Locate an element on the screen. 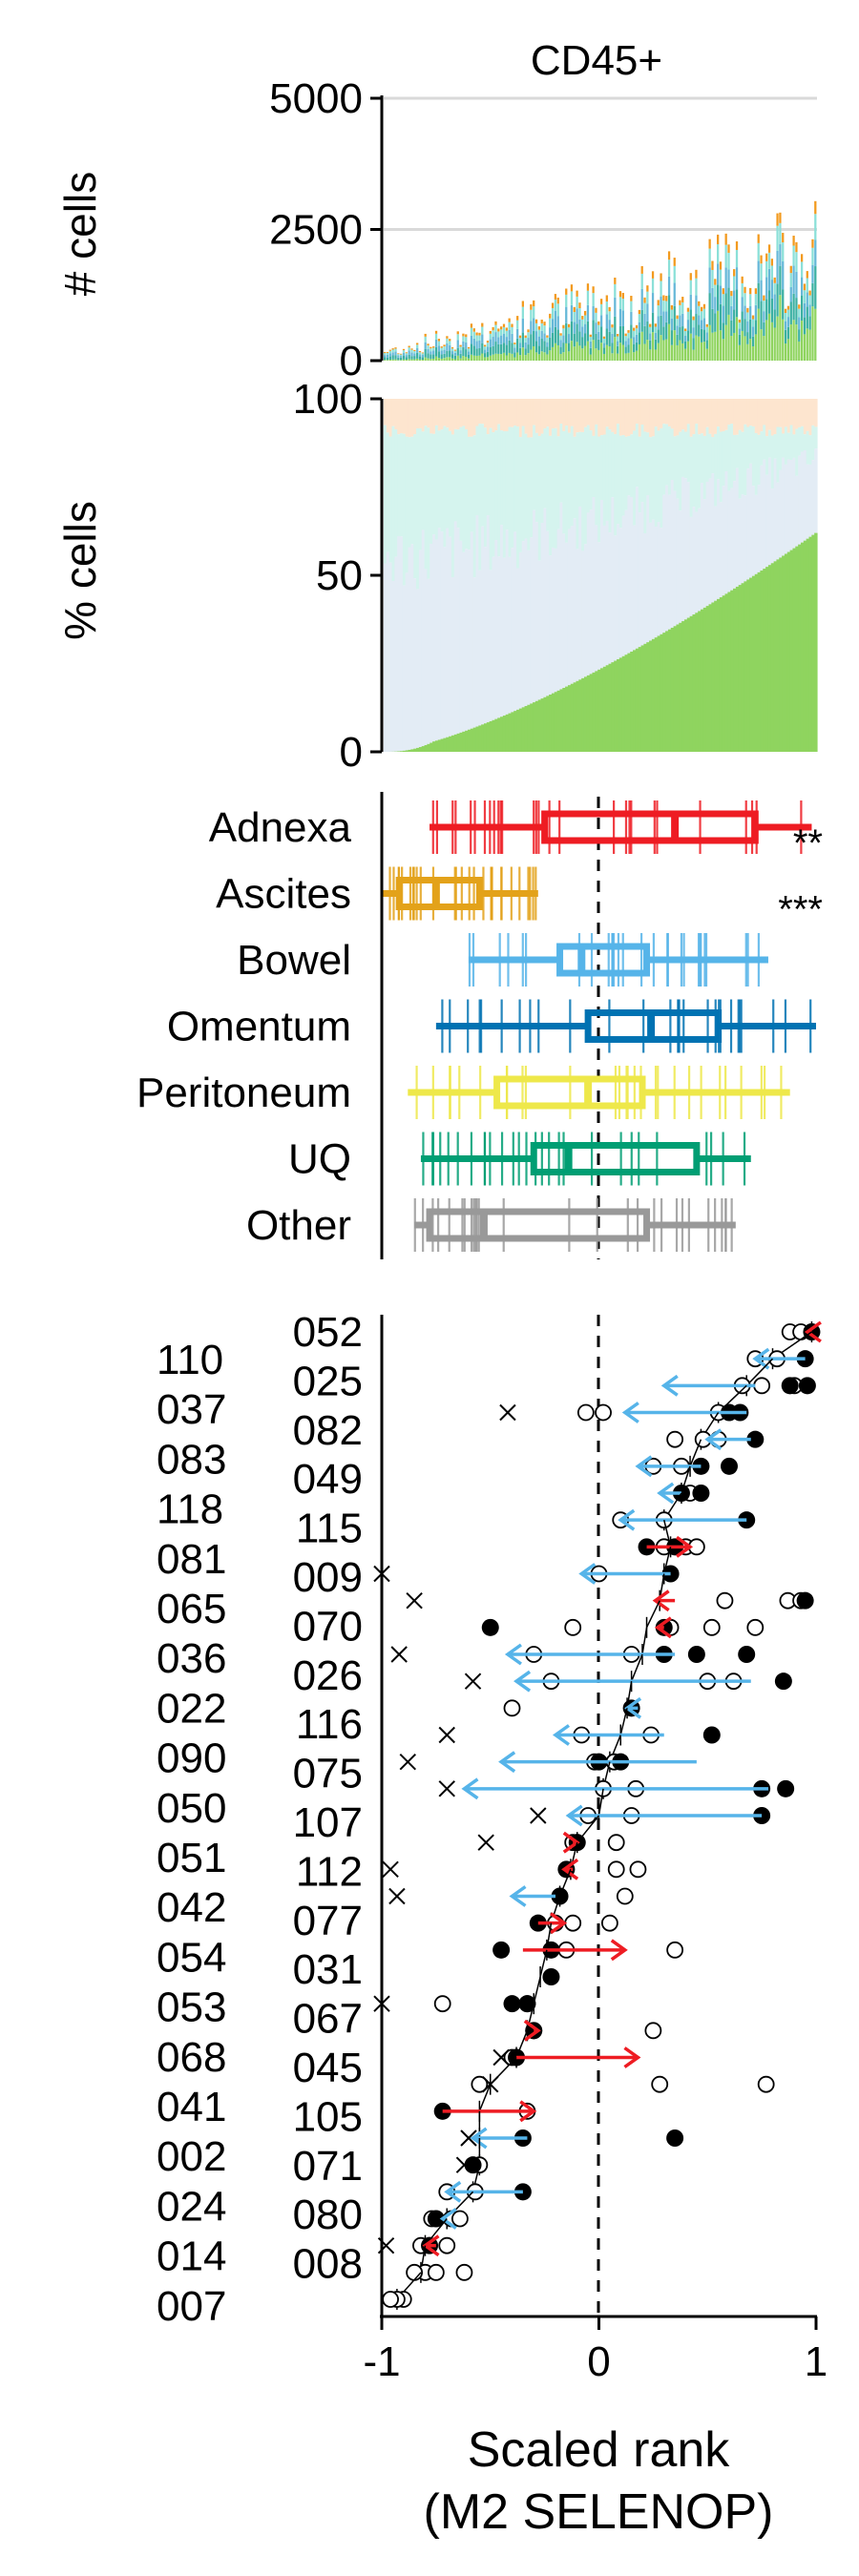 This screenshot has width=859, height=2576. box is located at coordinates (603, 960).